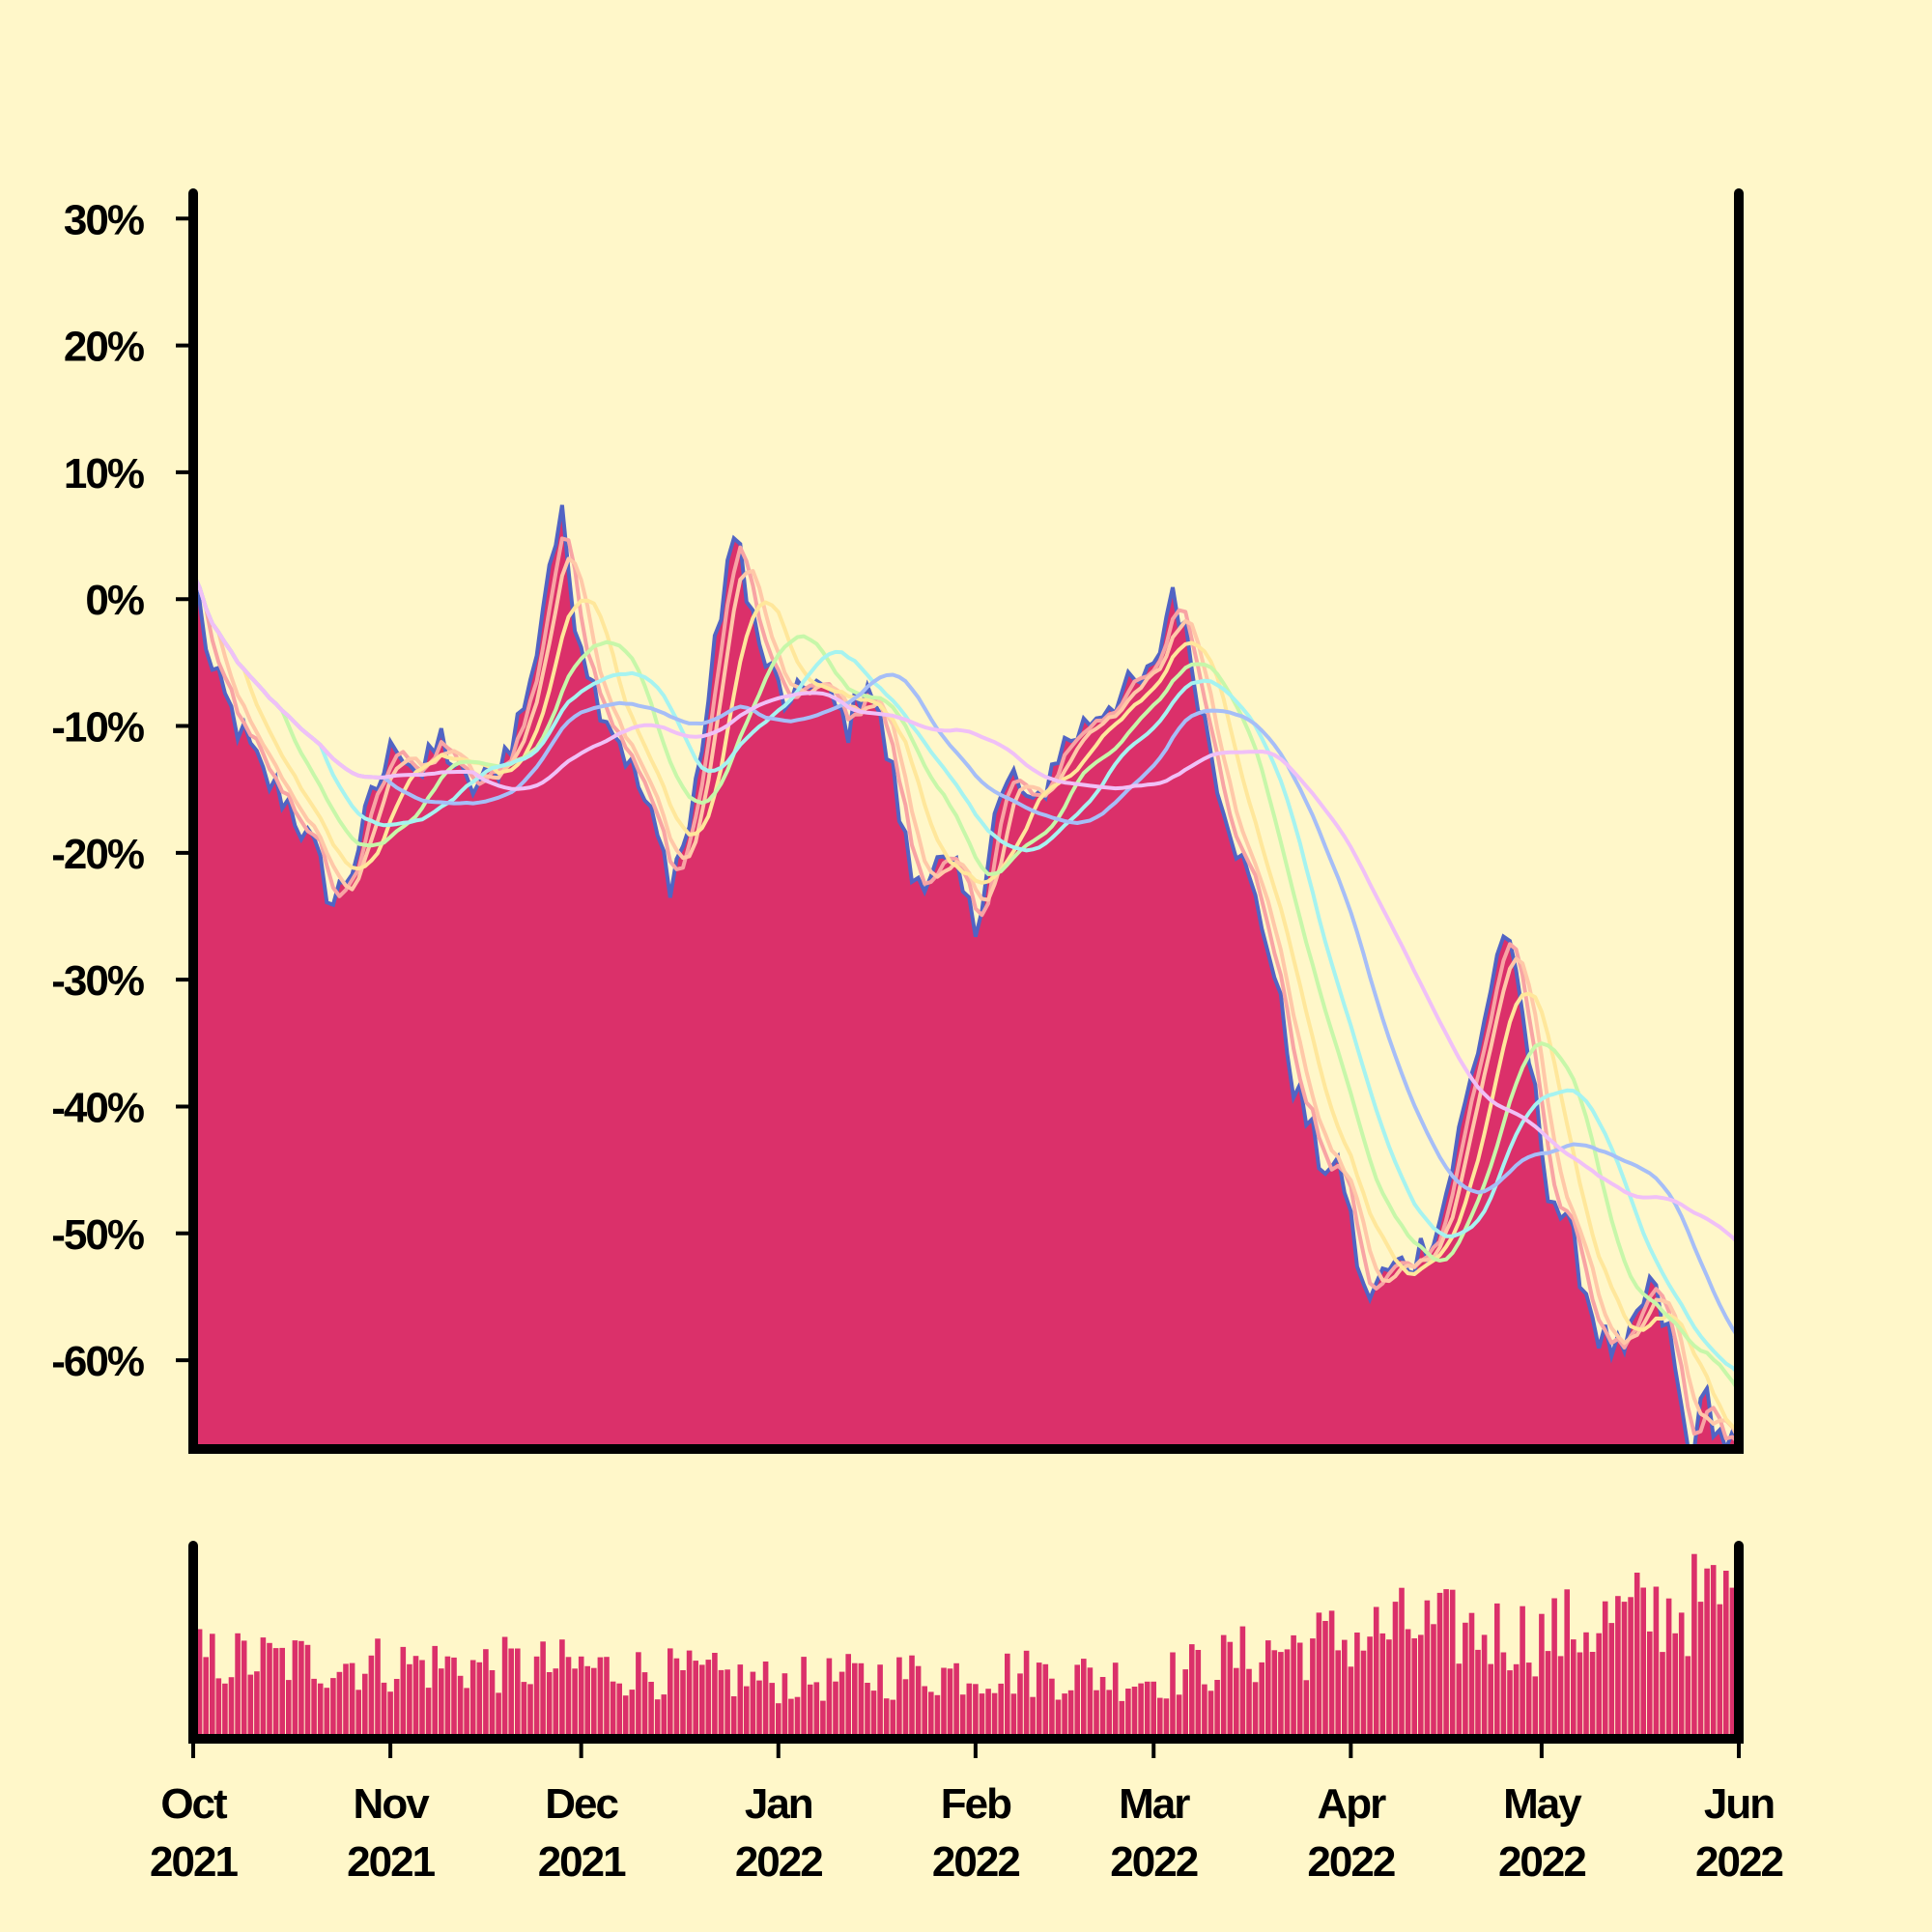 This screenshot has height=1932, width=1932. Describe the element at coordinates (1542, 1804) in the screenshot. I see `x-tick-label-month: May` at that location.